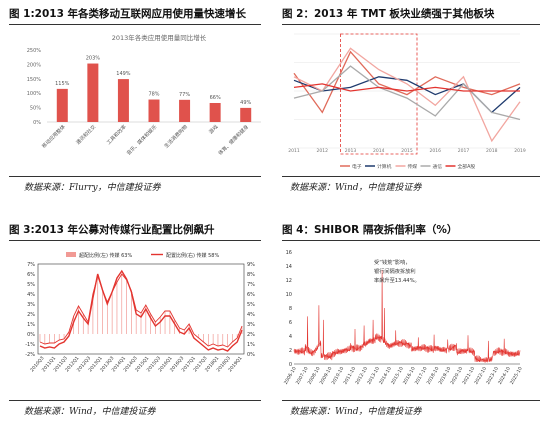 The width and height of the screenshot is (550, 433). Describe the element at coordinates (413, 166) in the screenshot. I see `fig2-legend-label: 传媒` at that location.